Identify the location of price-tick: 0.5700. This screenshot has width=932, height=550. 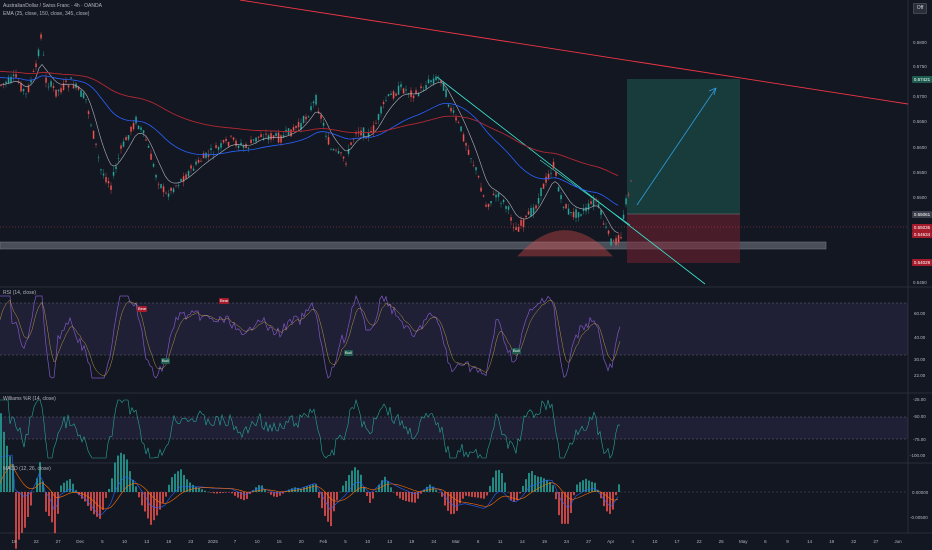
(920, 96).